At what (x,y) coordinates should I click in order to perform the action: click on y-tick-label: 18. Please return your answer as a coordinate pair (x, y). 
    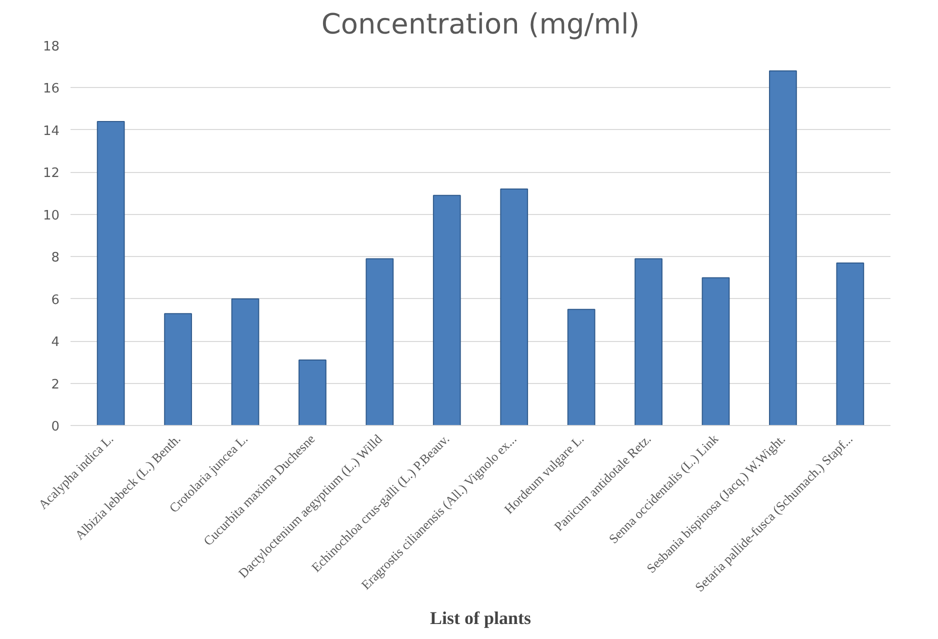
    Looking at the image, I should click on (51, 47).